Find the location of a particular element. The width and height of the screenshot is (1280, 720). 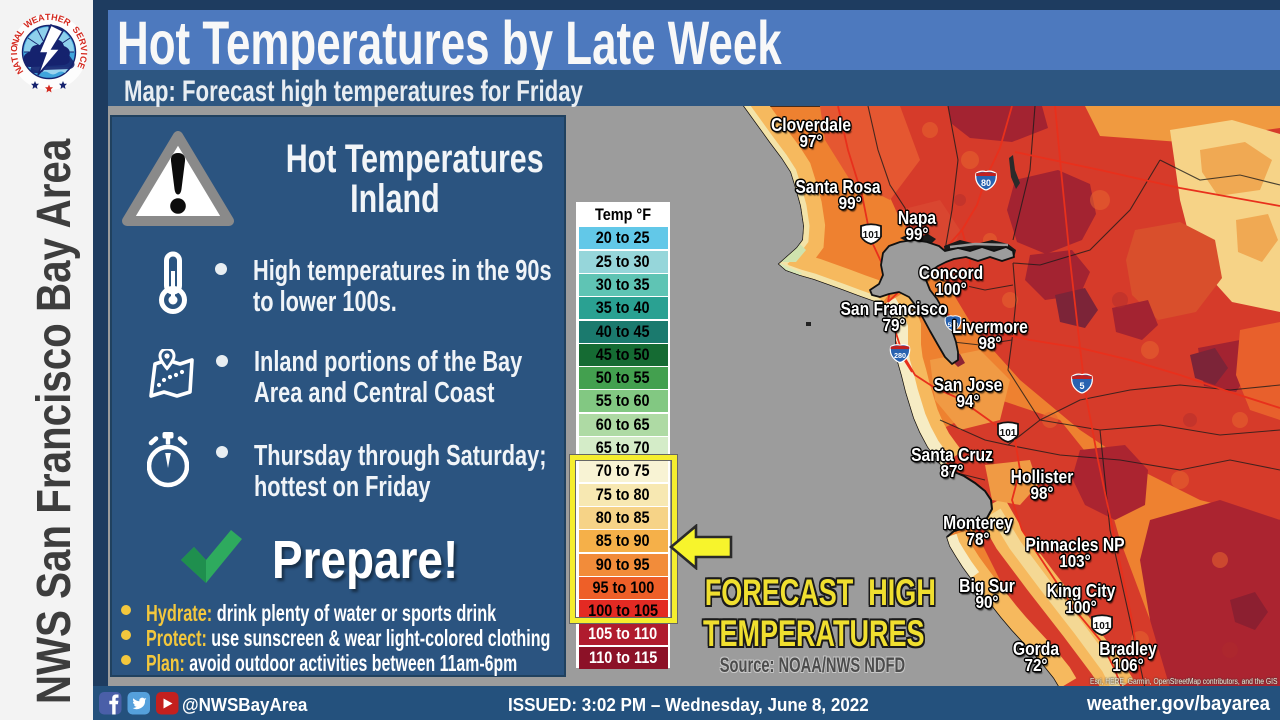

svg-text: 280 is located at coordinates (900, 355).